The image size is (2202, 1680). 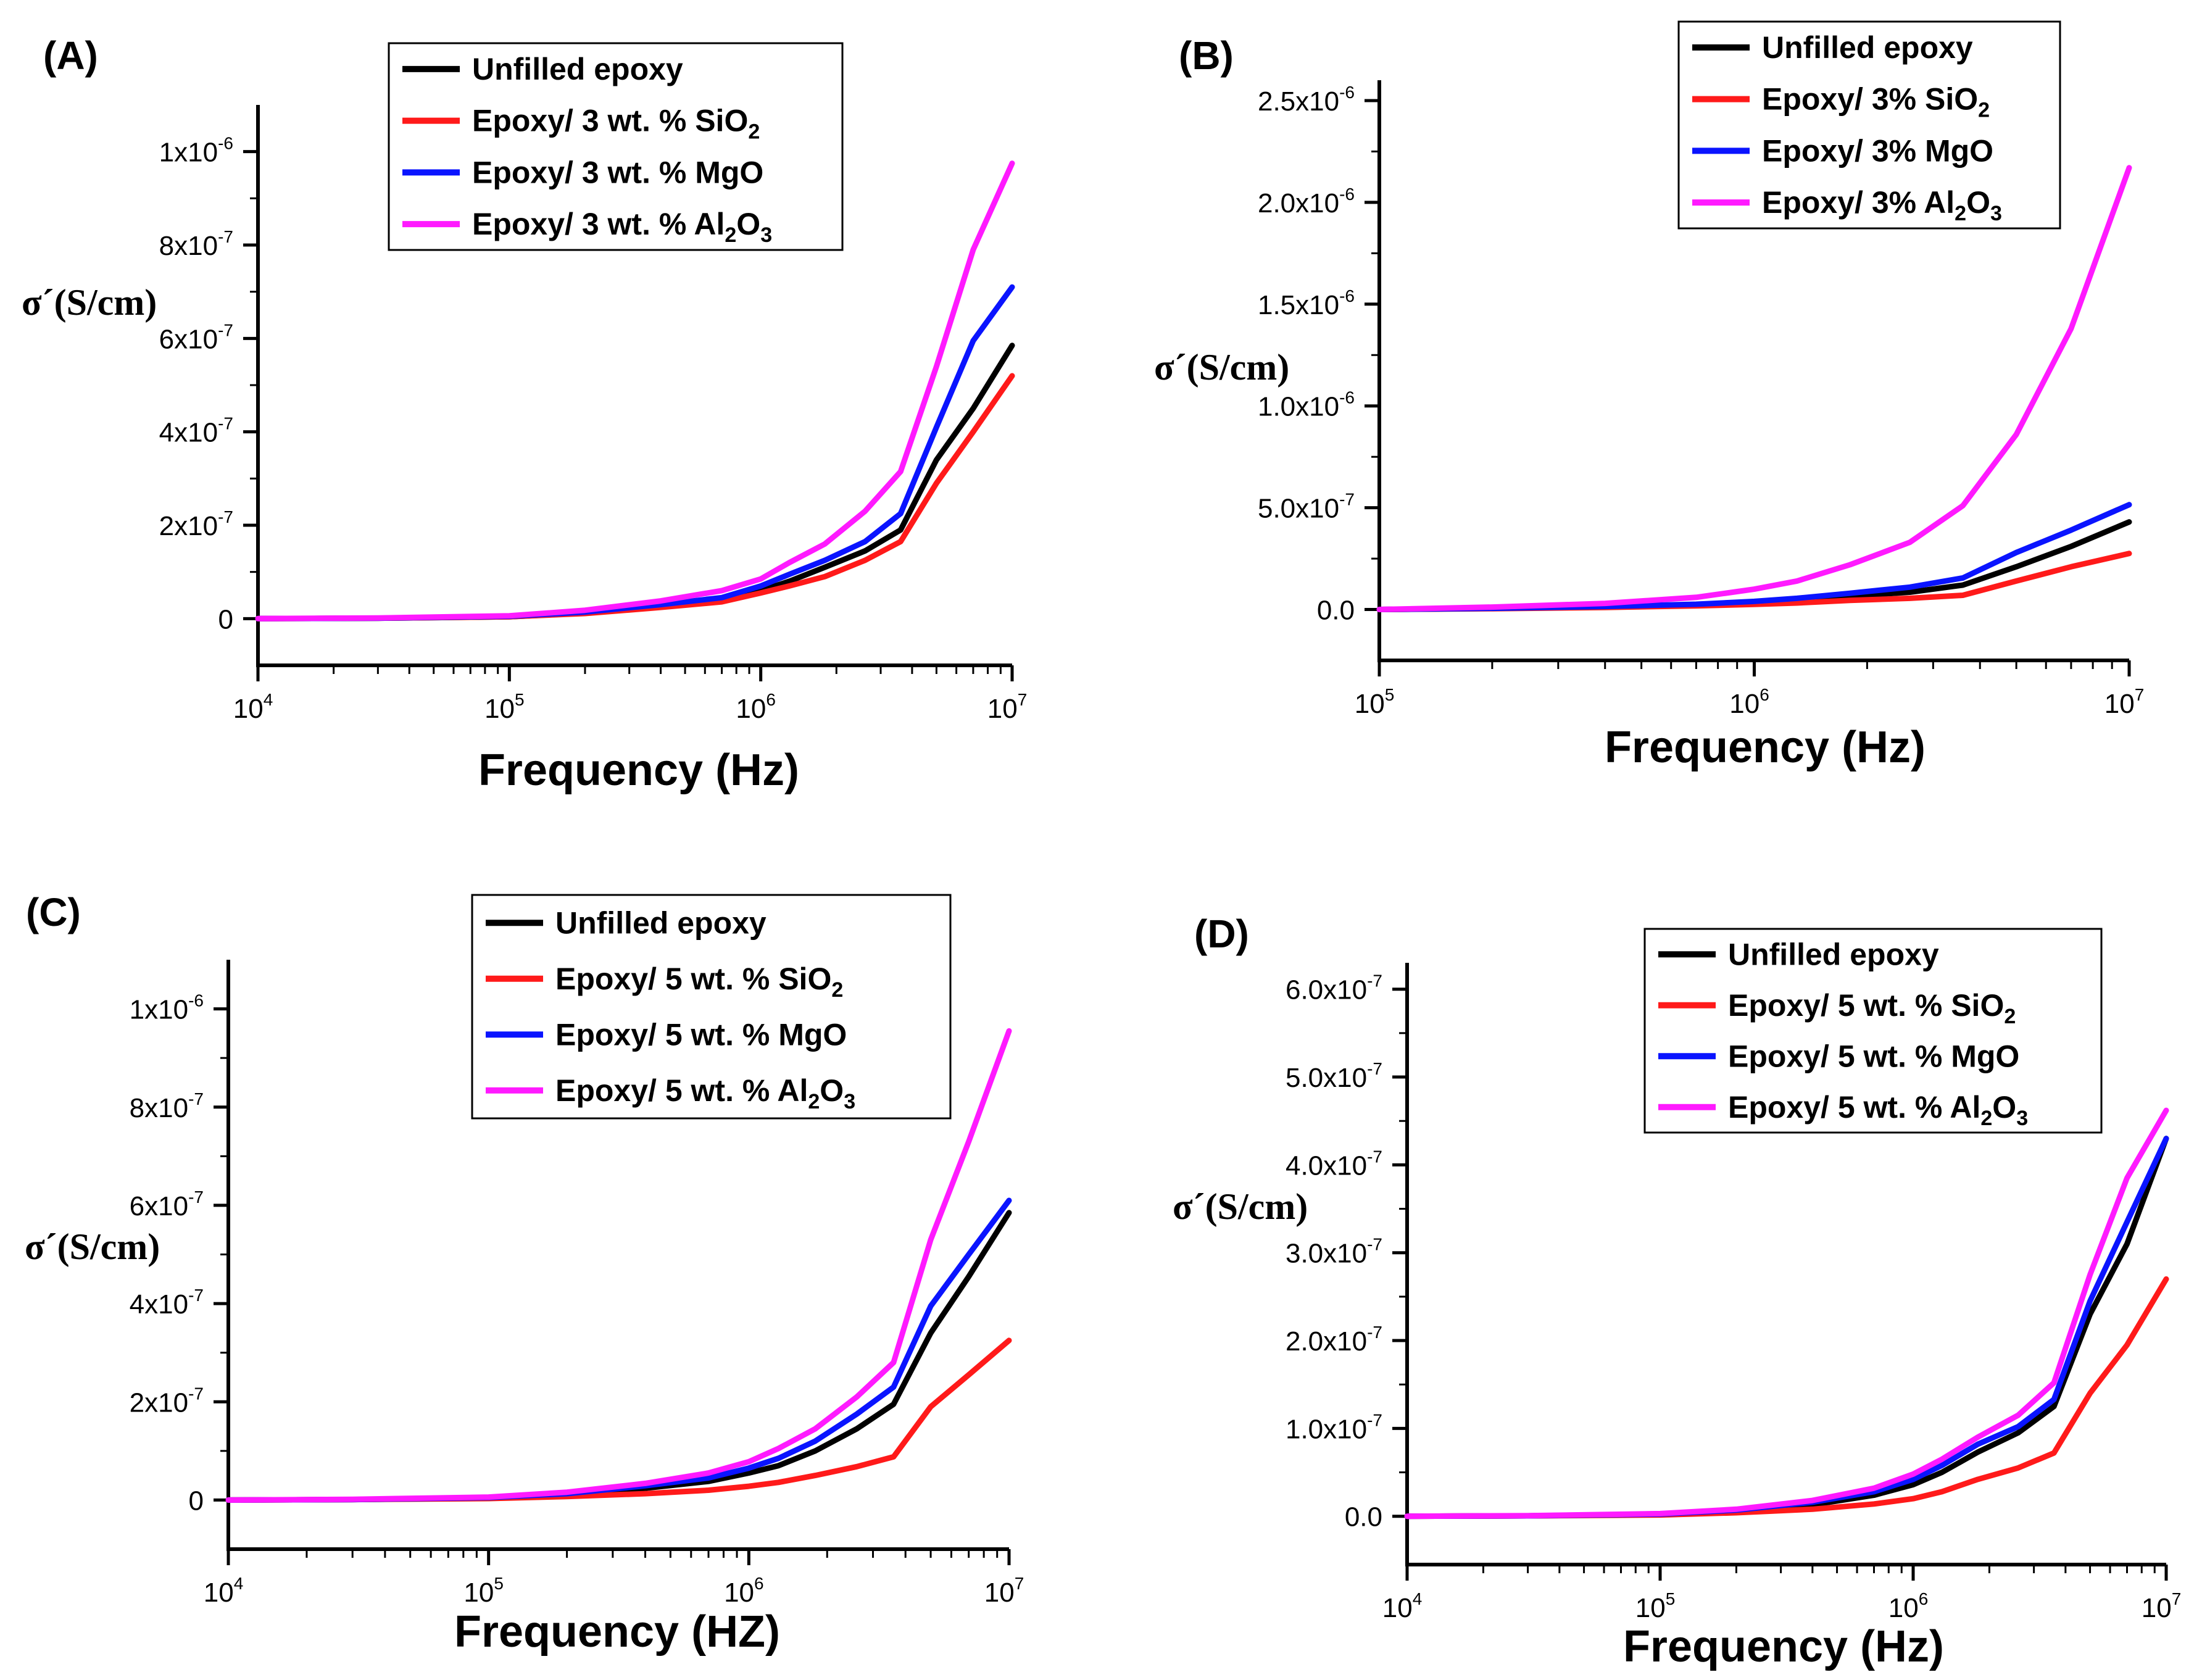 I want to click on x-axis-label: Frequency (HZ), so click(x=617, y=1632).